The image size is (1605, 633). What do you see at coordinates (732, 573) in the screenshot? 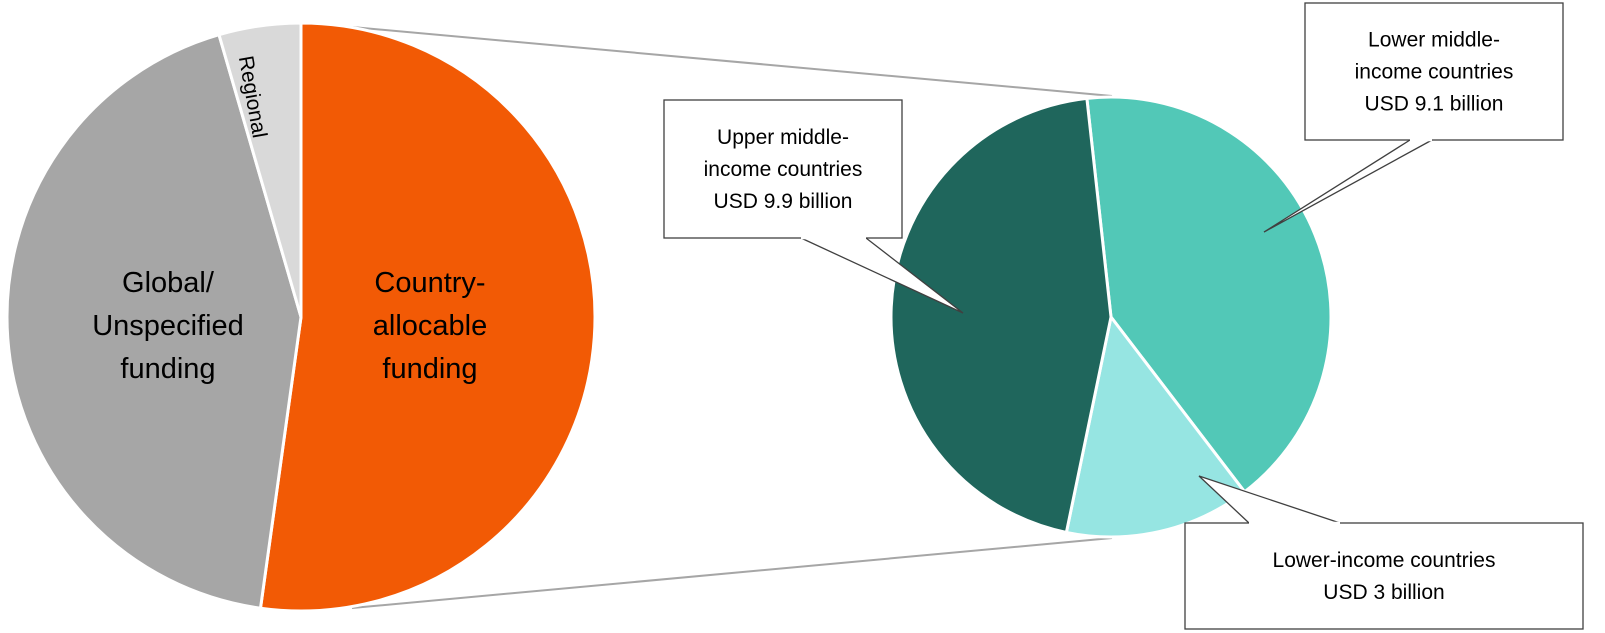
I see `connector-line-bottom` at bounding box center [732, 573].